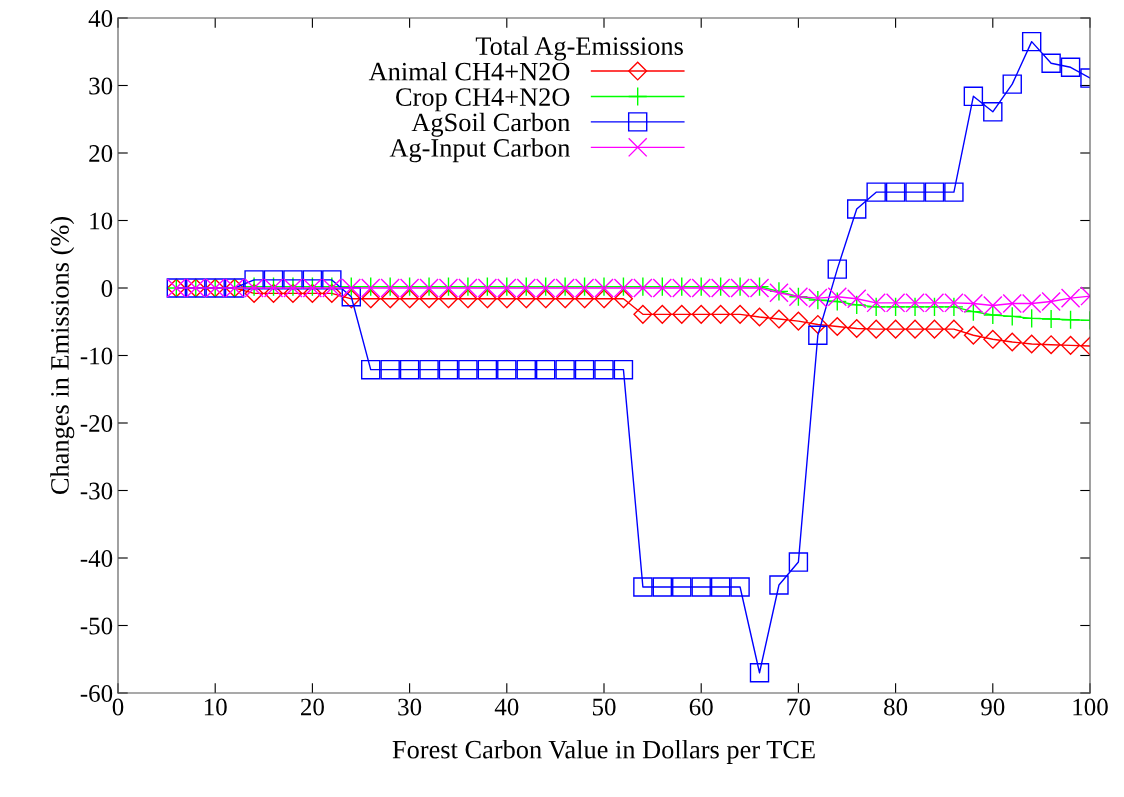 This screenshot has width=1124, height=797. What do you see at coordinates (96, 356) in the screenshot?
I see `y-tick-label: -10` at bounding box center [96, 356].